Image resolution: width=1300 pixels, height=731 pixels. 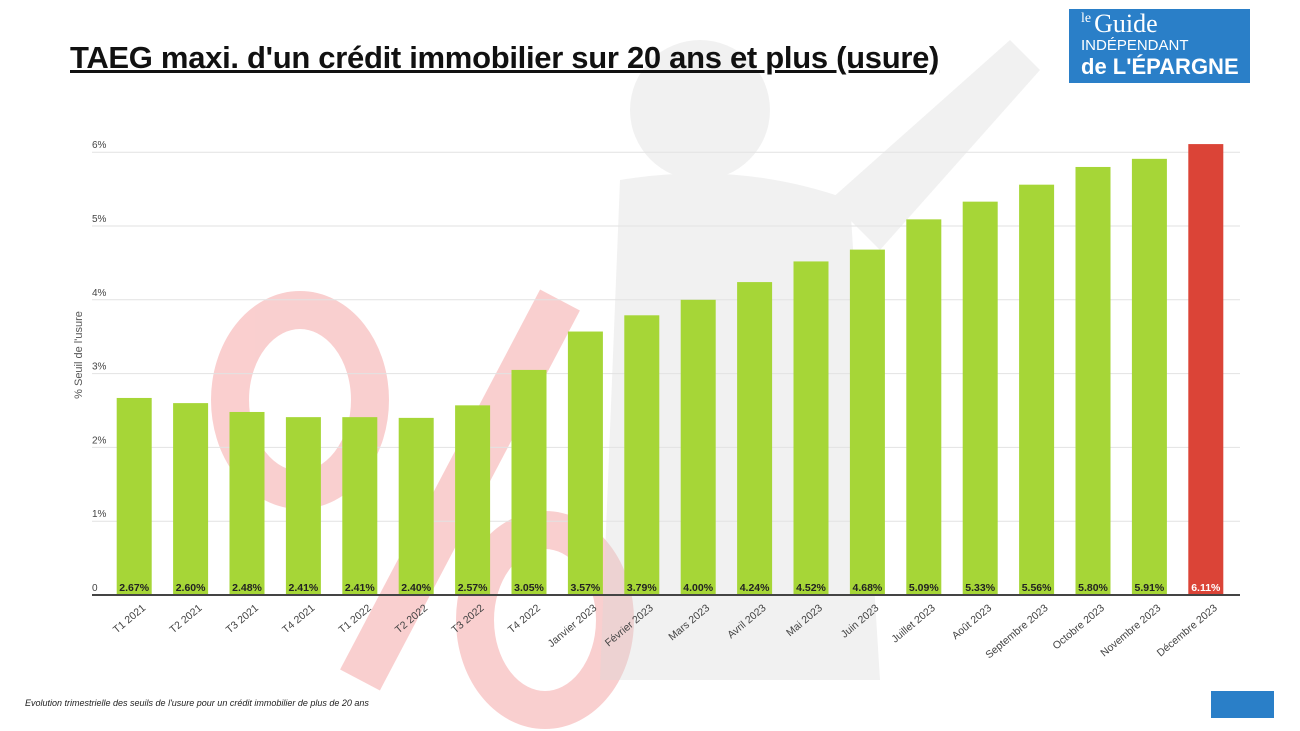 I want to click on x-tick-label: Décembre 2023, so click(x=1187, y=630).